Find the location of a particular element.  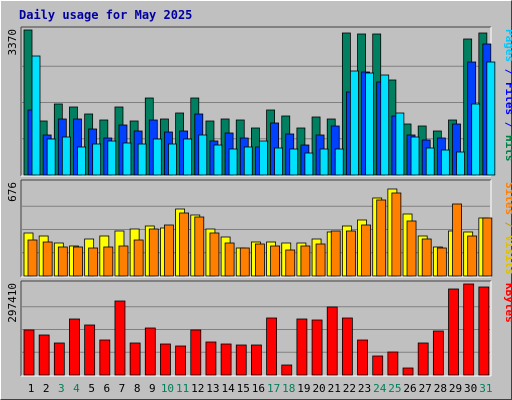

day-label-9: 9 is located at coordinates (152, 388).